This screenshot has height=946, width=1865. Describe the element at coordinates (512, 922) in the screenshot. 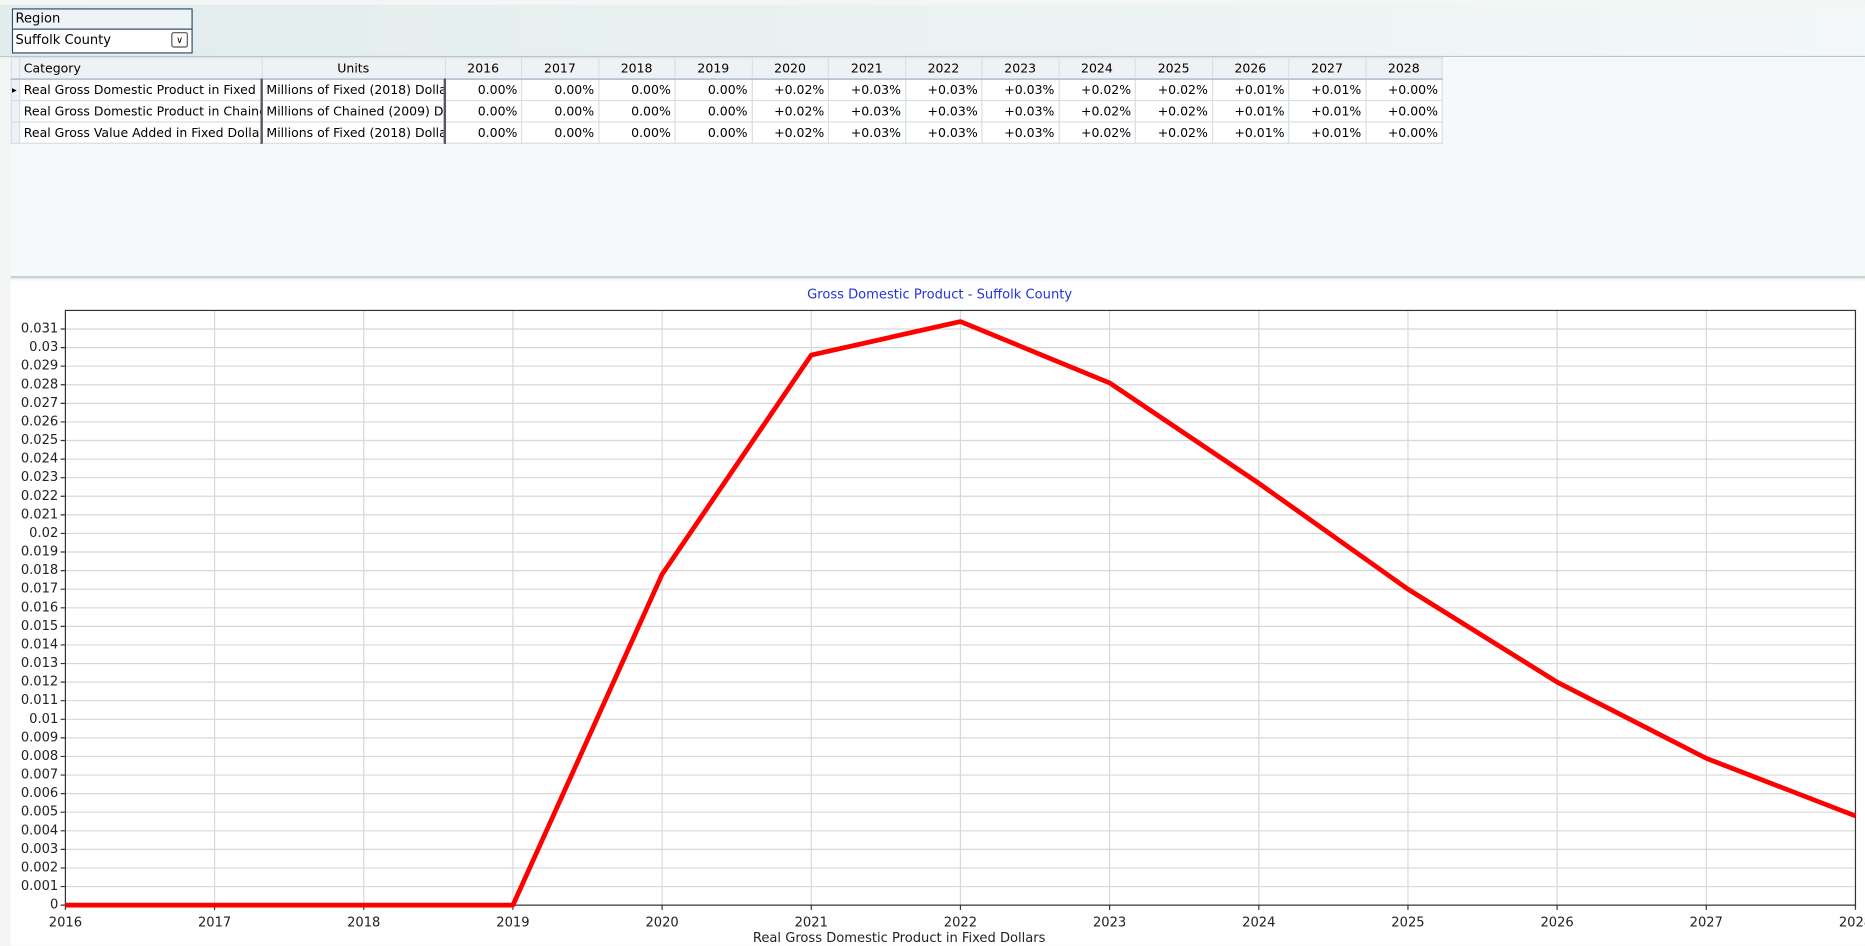

I see `x-tick-label: 2019` at that location.